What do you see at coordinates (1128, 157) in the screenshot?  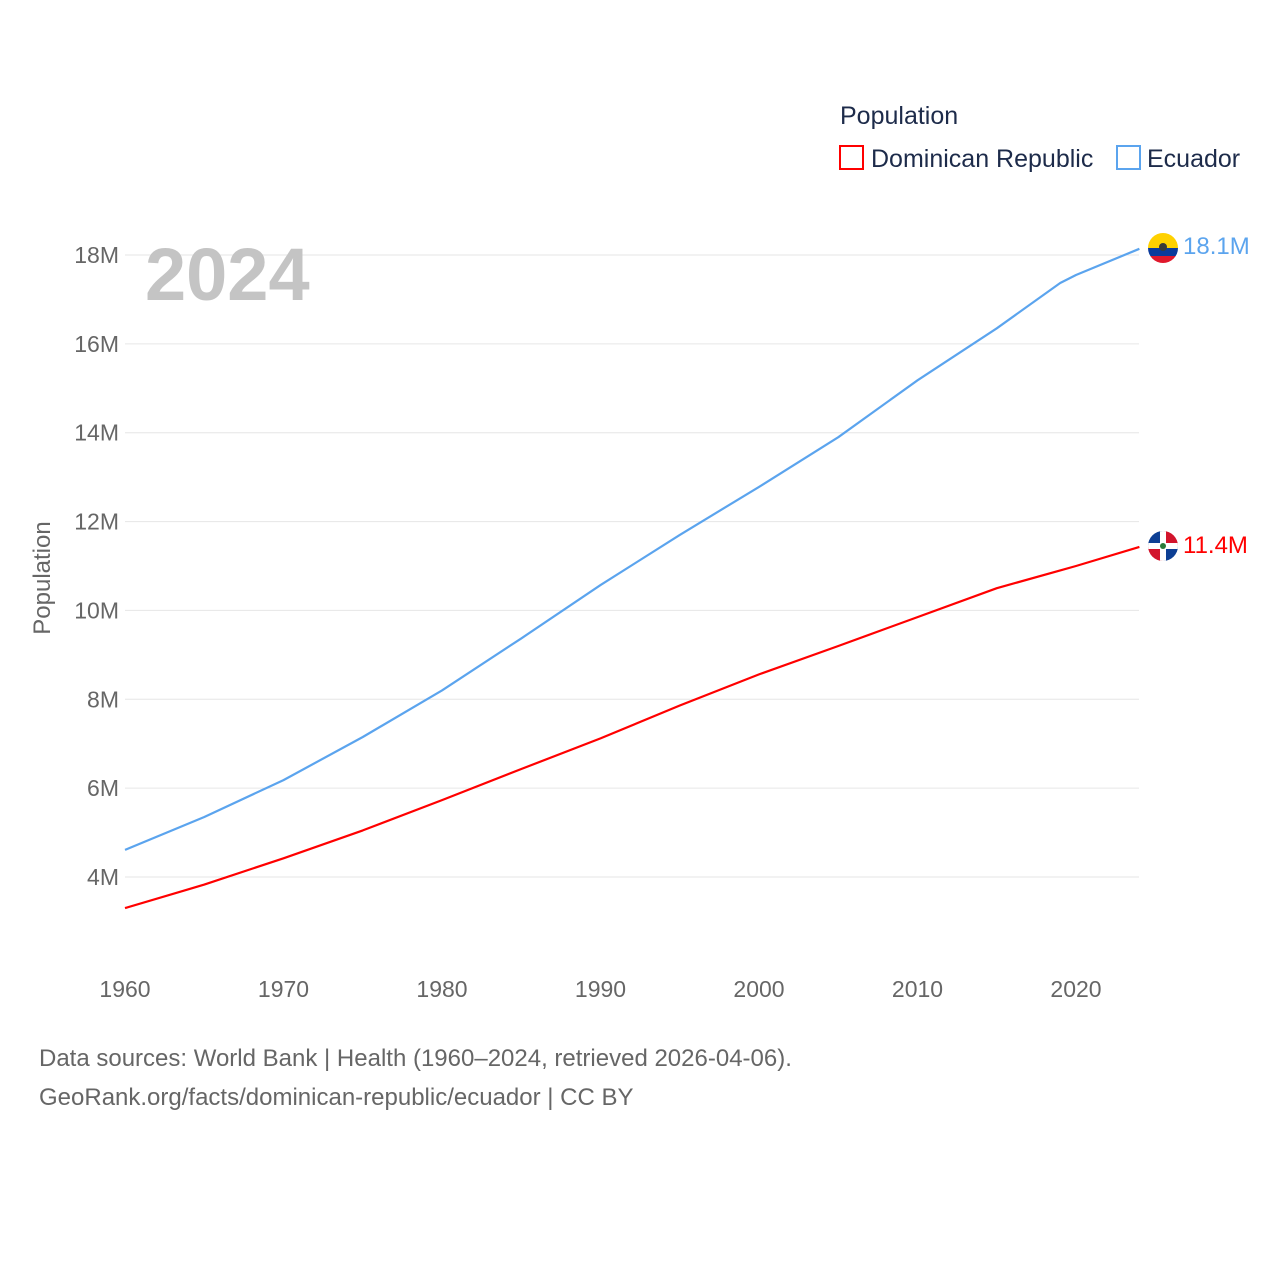 I see `legend-swatch-ecuador` at bounding box center [1128, 157].